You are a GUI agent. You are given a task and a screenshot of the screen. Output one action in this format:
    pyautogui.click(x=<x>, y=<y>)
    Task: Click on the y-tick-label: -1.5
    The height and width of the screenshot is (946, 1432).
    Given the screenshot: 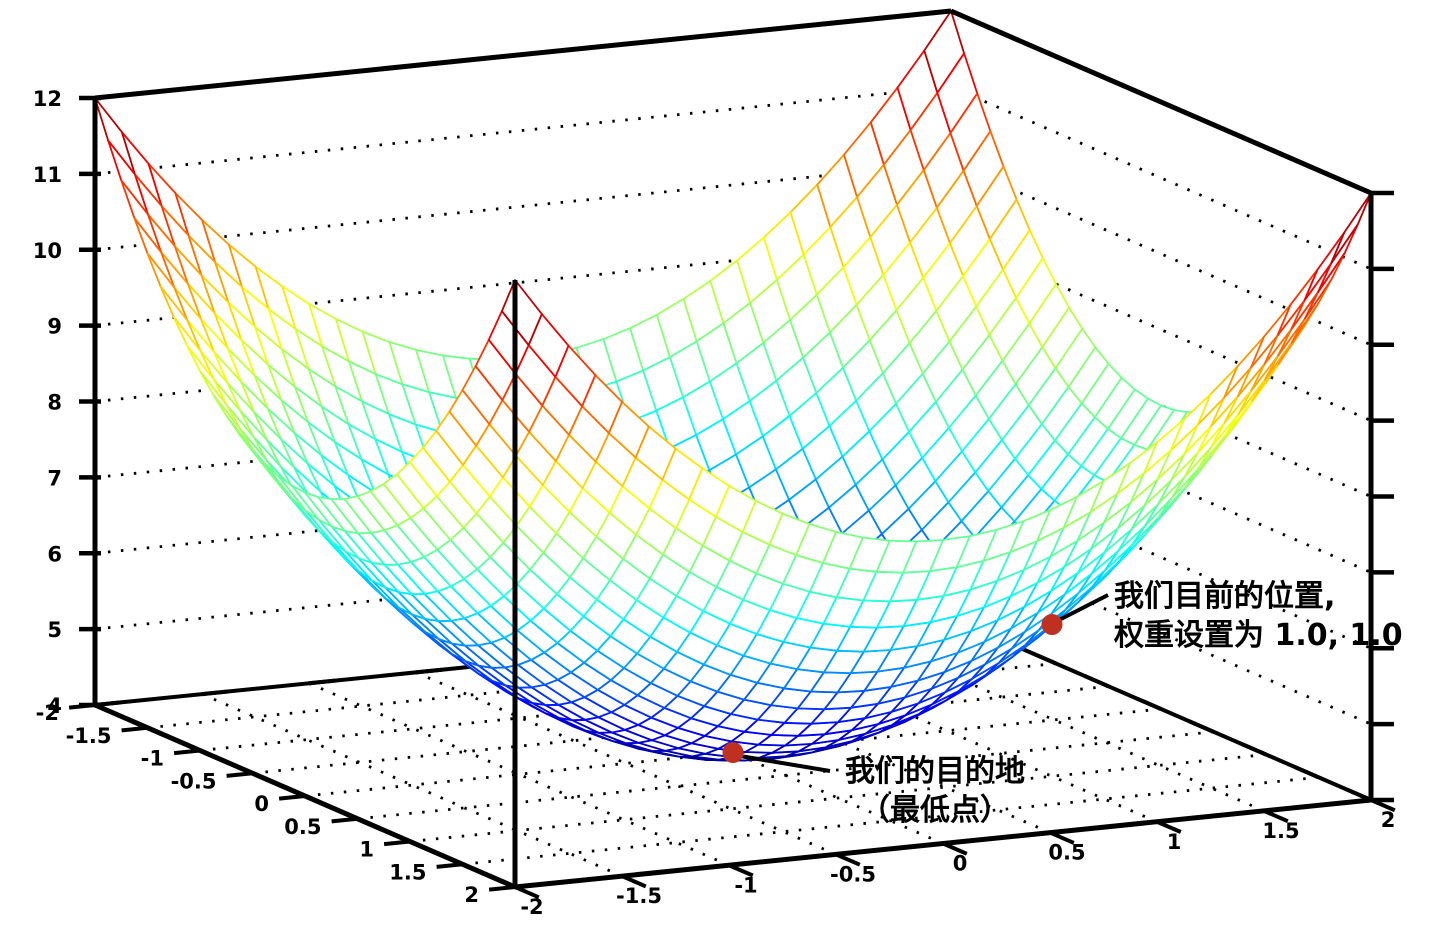 What is the action you would take?
    pyautogui.click(x=639, y=896)
    